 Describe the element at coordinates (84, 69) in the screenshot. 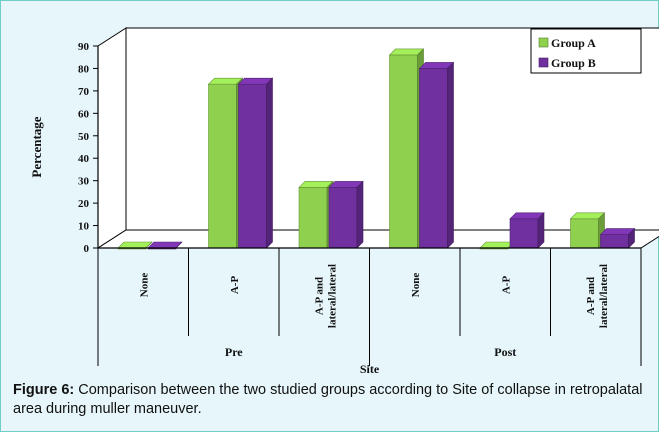

I see `y-tick-label: 80` at that location.